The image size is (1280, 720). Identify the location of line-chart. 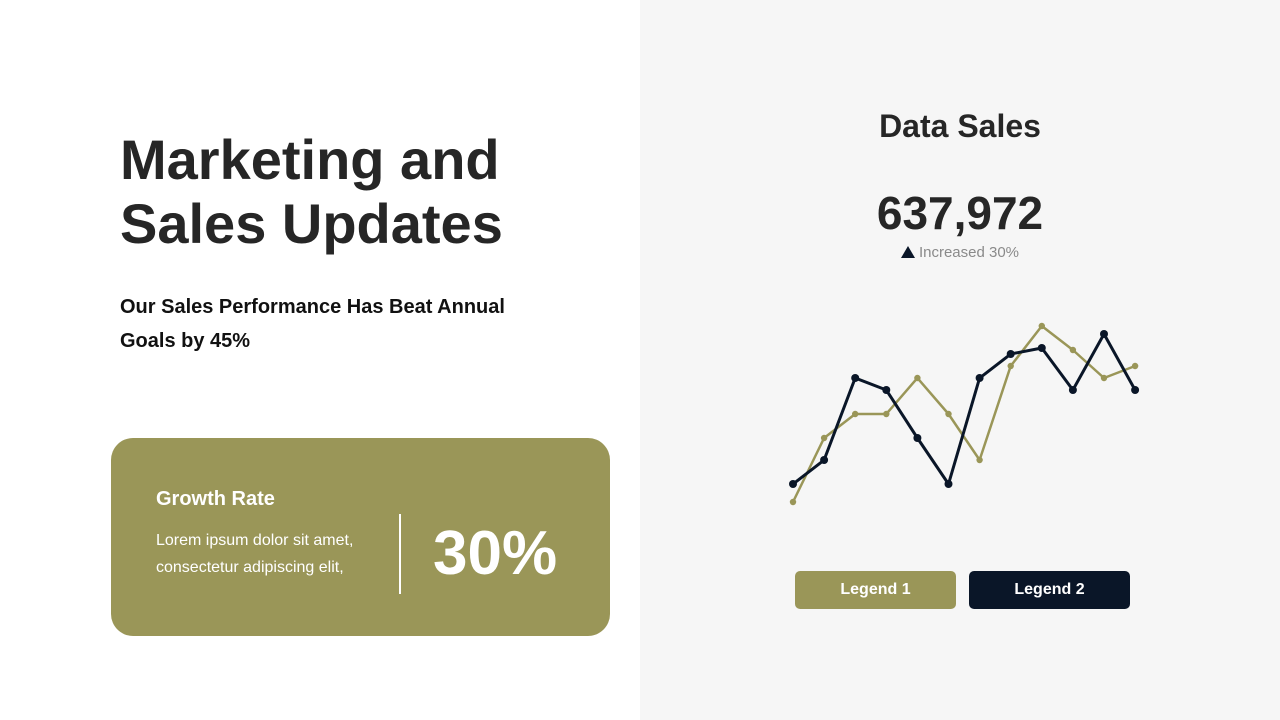
(964, 414).